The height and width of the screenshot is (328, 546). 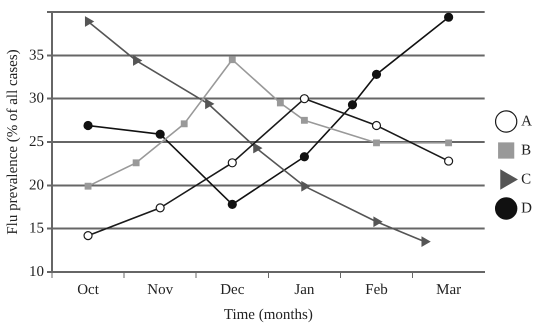 What do you see at coordinates (36, 142) in the screenshot?
I see `y-tick-label: 25` at bounding box center [36, 142].